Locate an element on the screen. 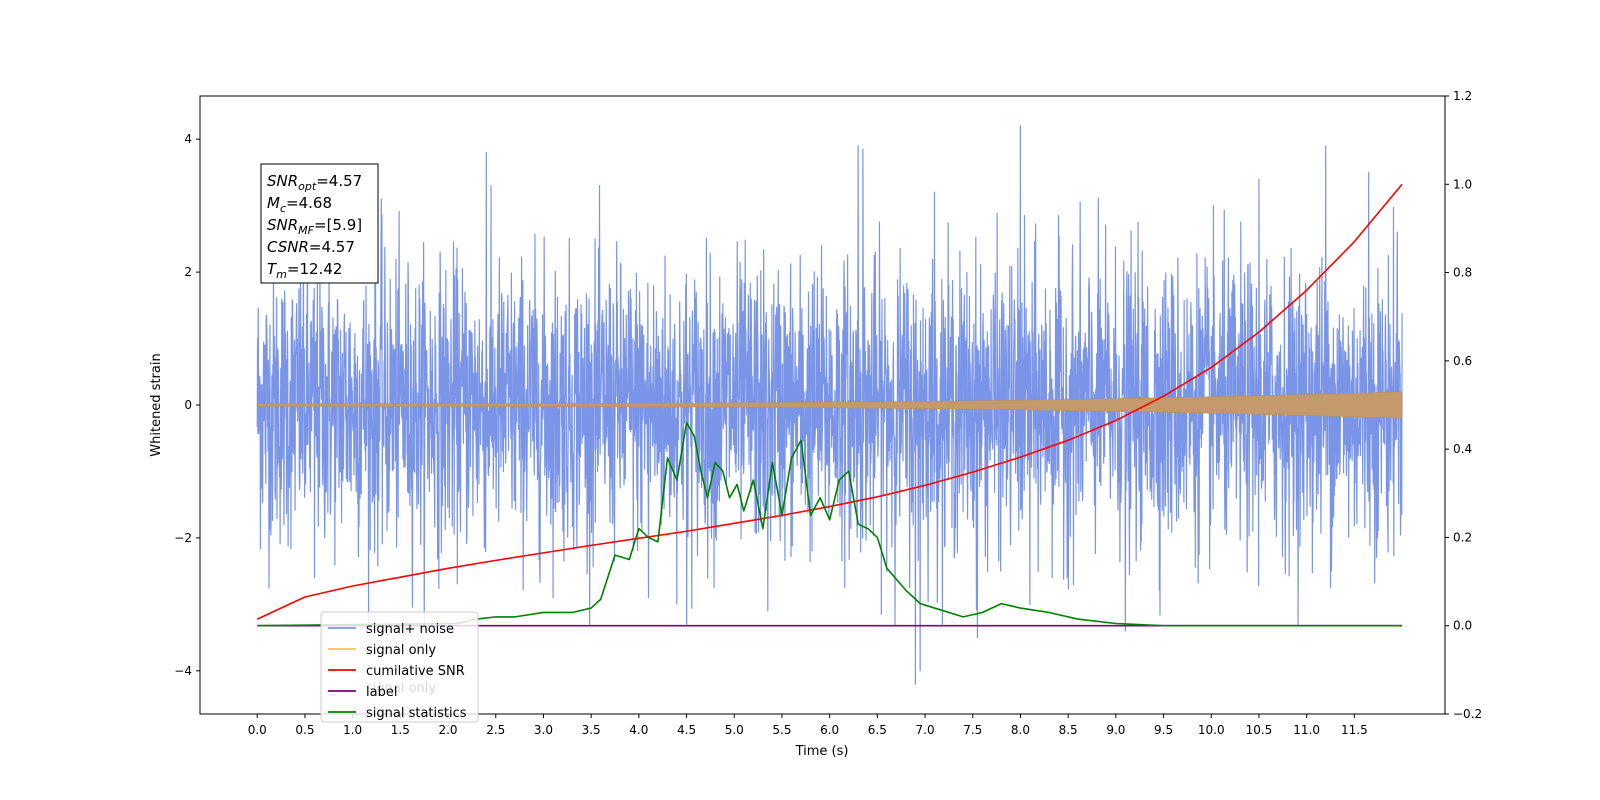  x-tick-label: 10.0 is located at coordinates (1211, 730).